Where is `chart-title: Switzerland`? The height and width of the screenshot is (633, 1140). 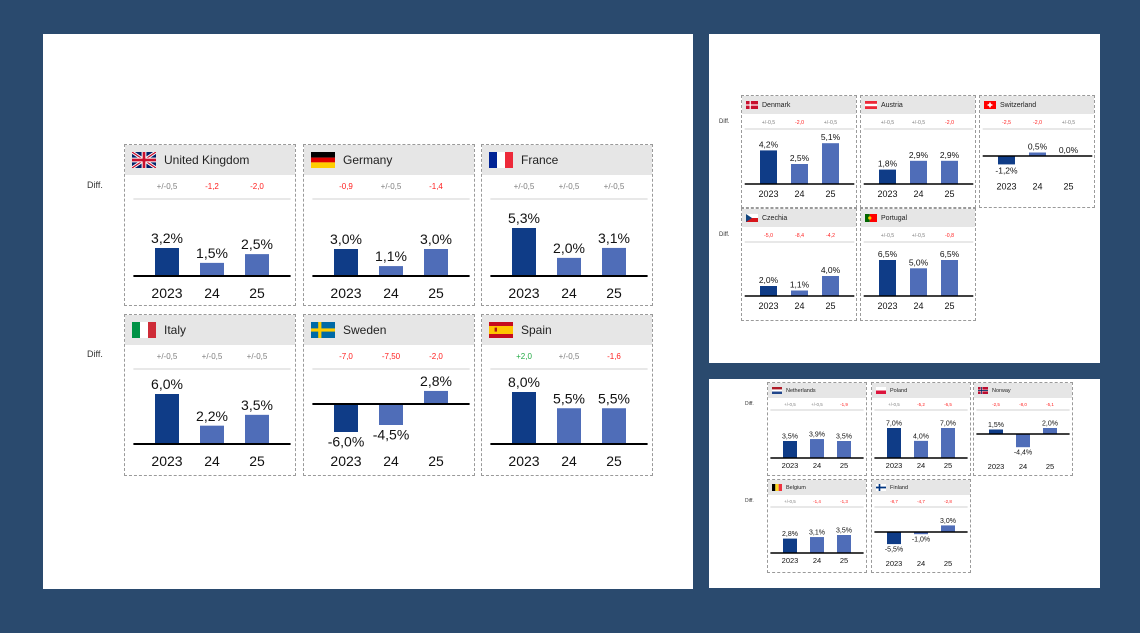
chart-title: Switzerland is located at coordinates (1018, 105).